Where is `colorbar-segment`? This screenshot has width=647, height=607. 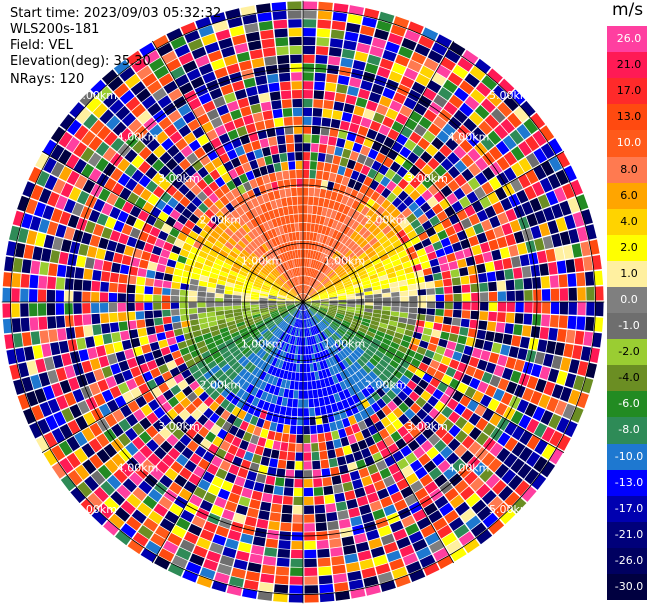 colorbar-segment is located at coordinates (627, 222).